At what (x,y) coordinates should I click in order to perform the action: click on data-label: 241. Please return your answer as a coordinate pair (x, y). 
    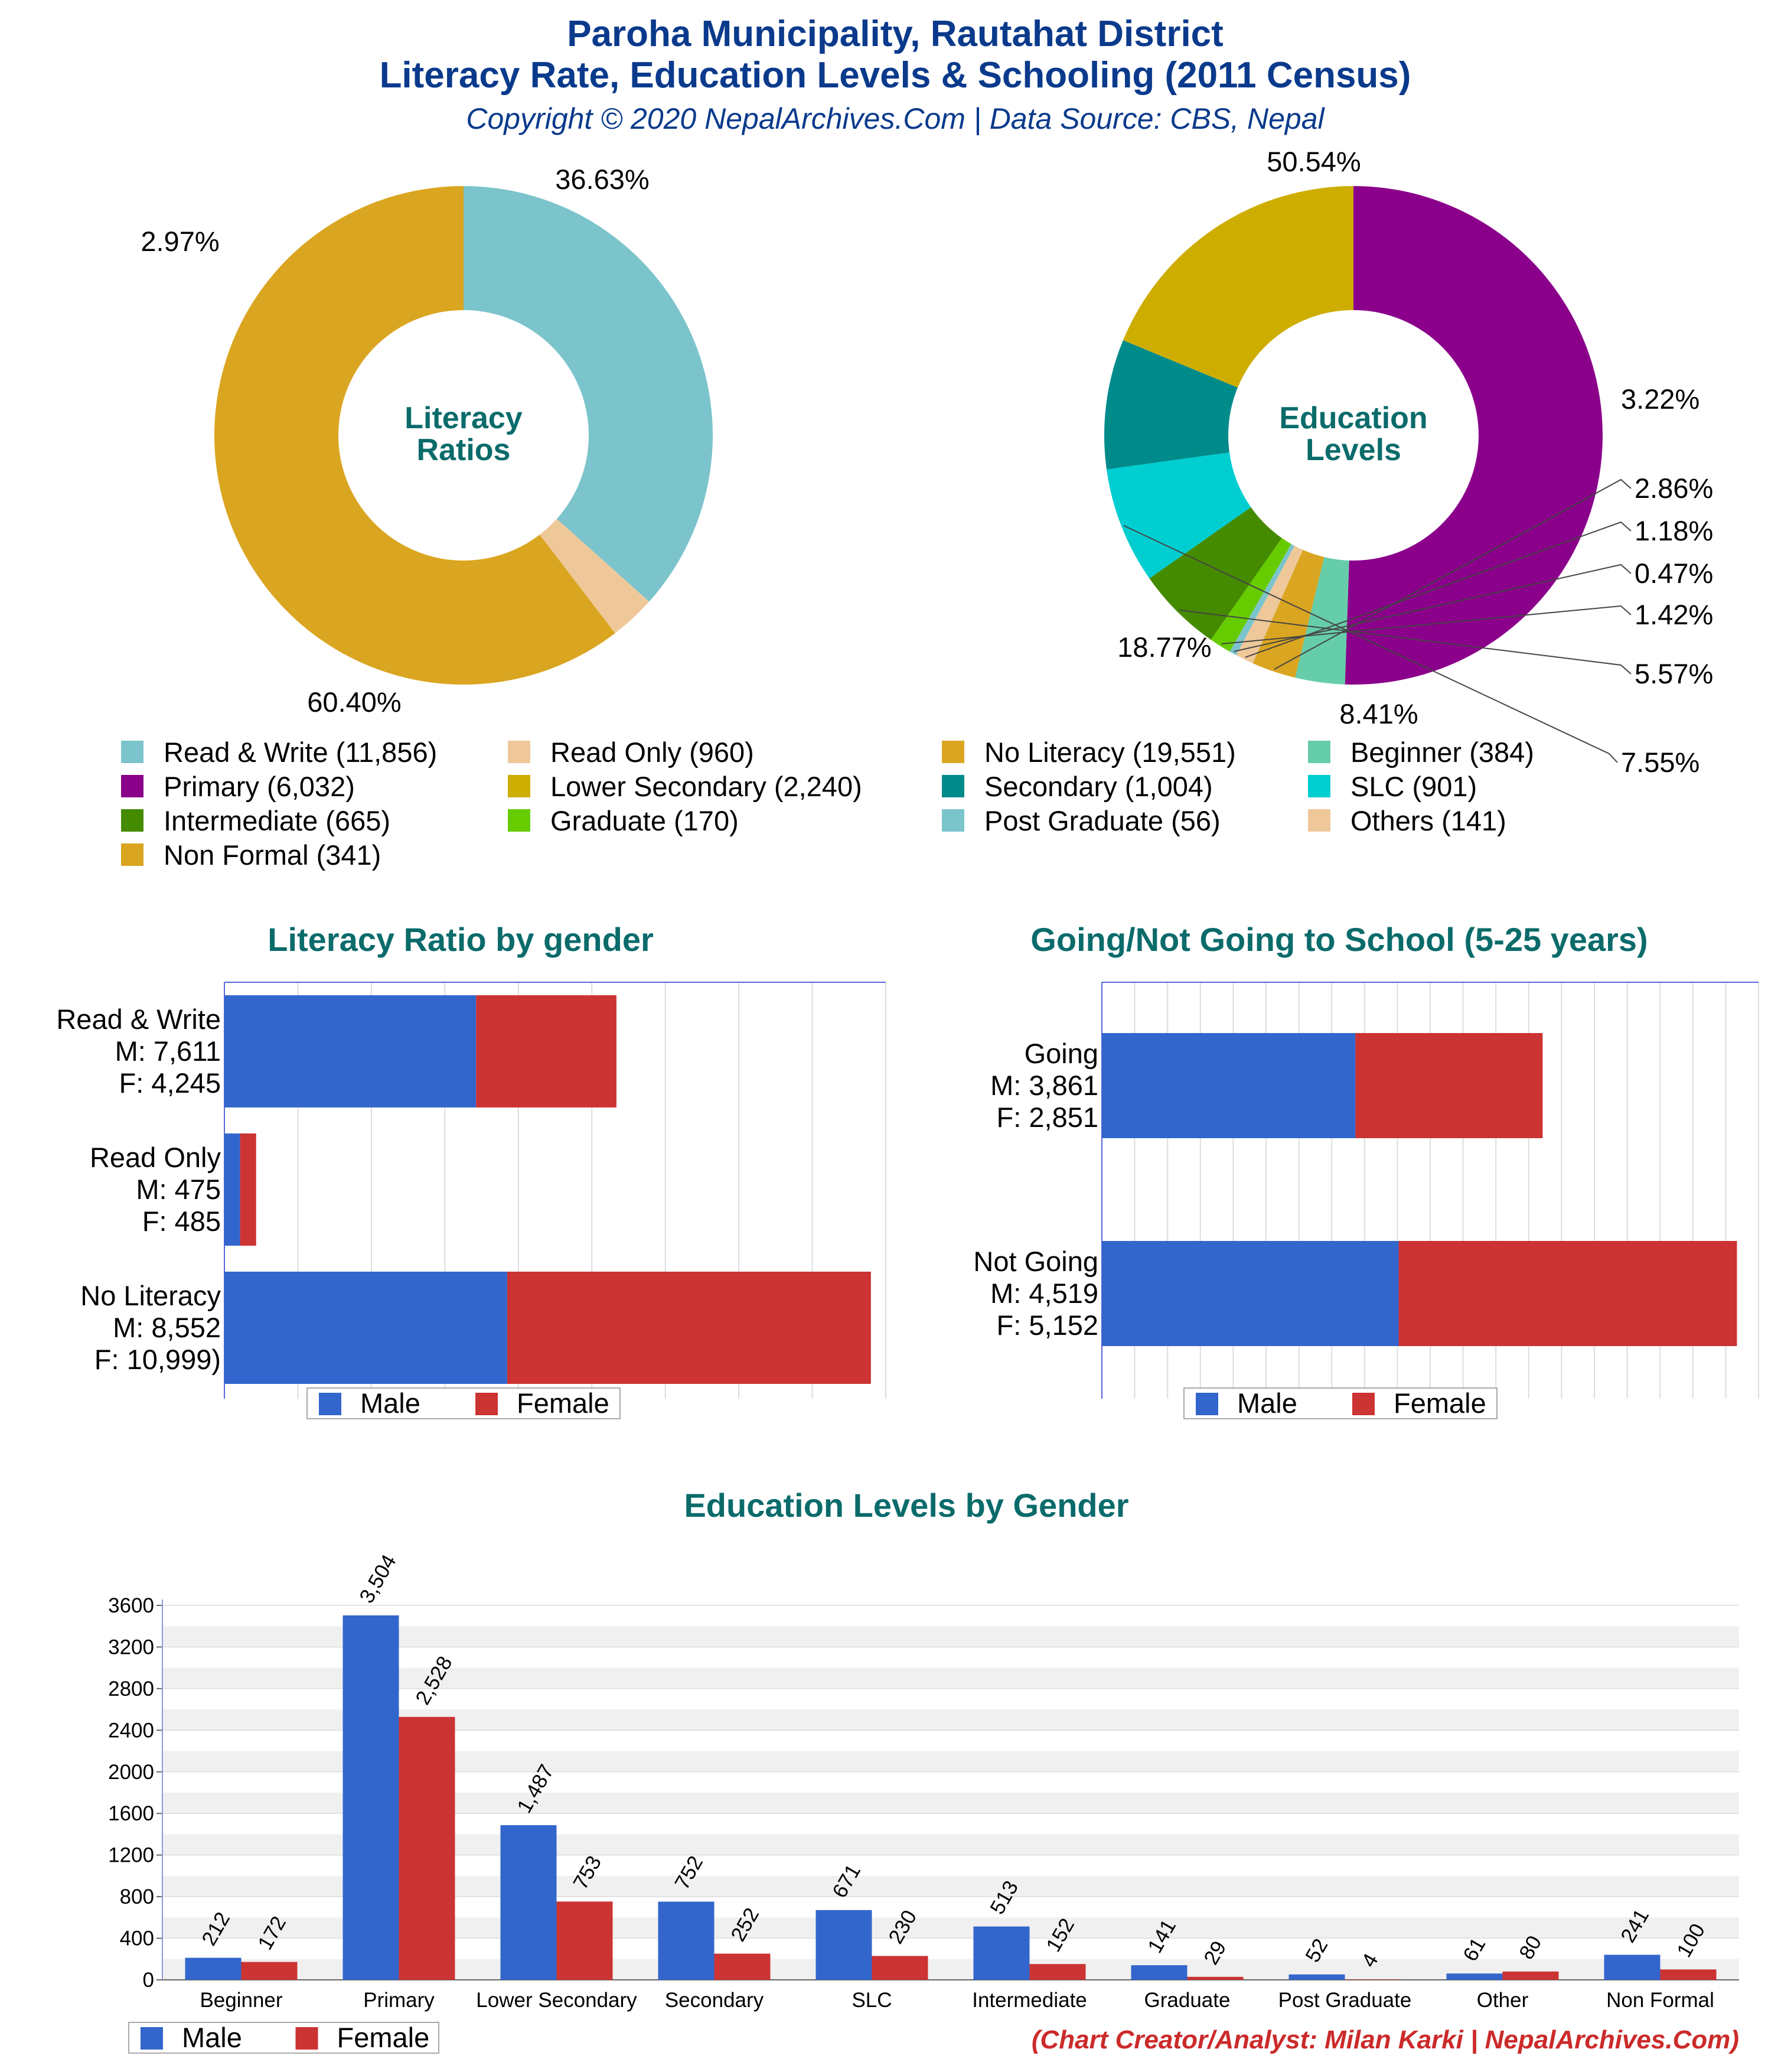
    Looking at the image, I should click on (1634, 1925).